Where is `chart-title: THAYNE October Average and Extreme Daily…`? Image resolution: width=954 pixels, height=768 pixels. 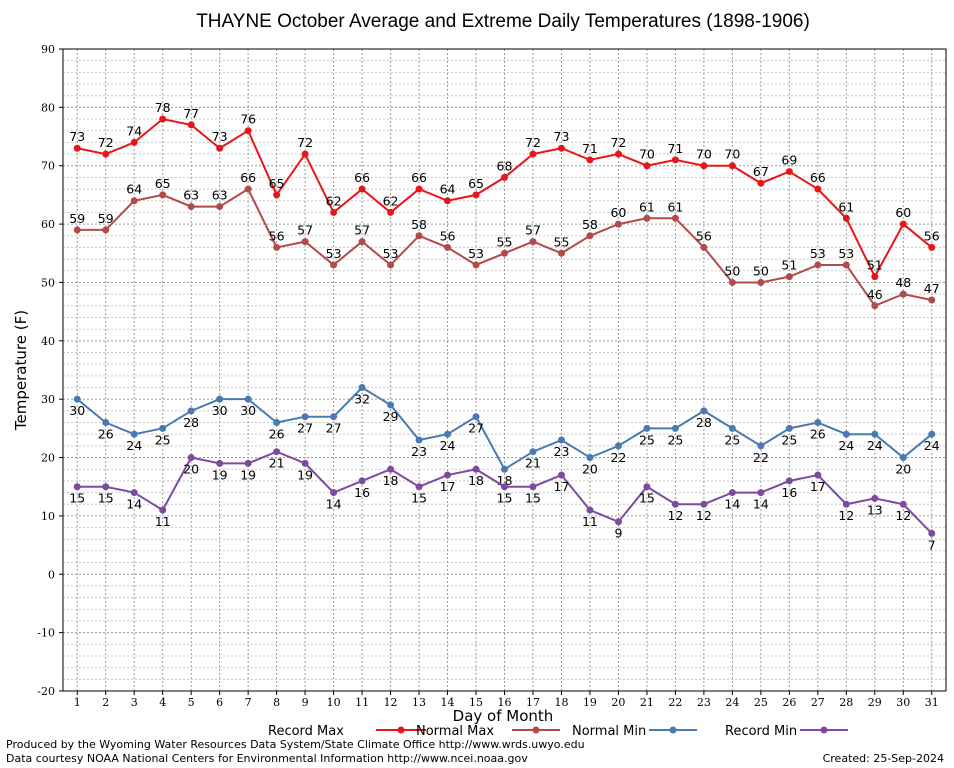 chart-title: THAYNE October Average and Extreme Daily… is located at coordinates (503, 21).